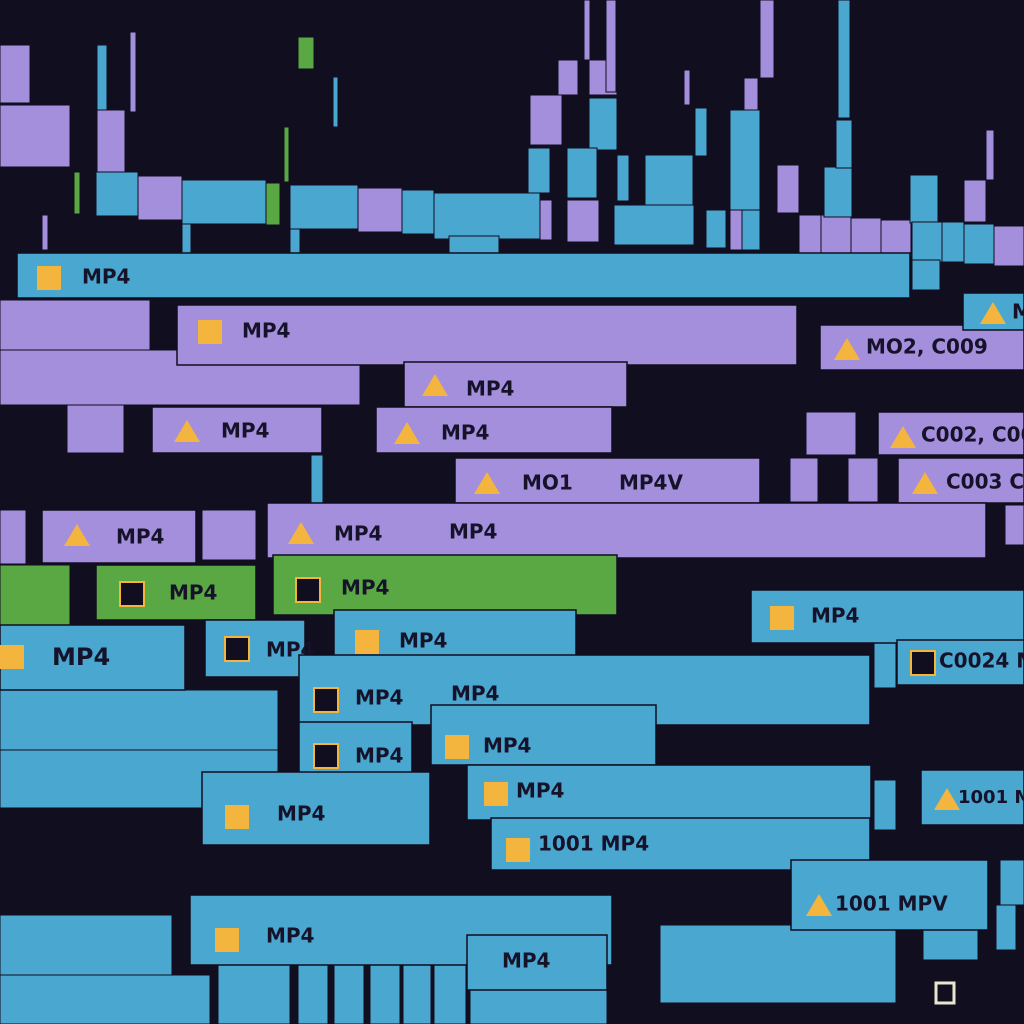 The height and width of the screenshot is (1024, 1024). Describe the element at coordinates (607, 480) in the screenshot. I see `clip: MO1 MP4V` at that location.